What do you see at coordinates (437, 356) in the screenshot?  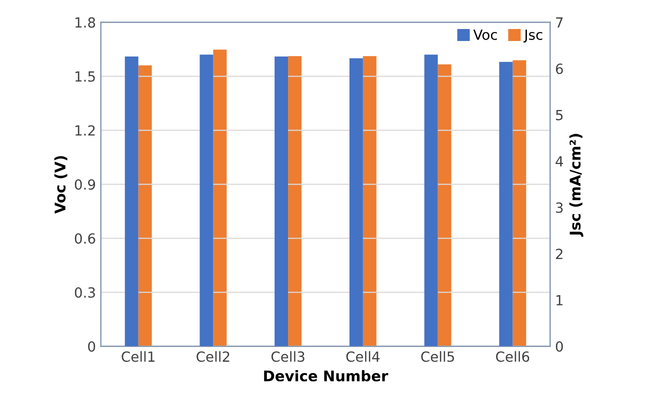 I see `x-tick-label: Cell5` at bounding box center [437, 356].